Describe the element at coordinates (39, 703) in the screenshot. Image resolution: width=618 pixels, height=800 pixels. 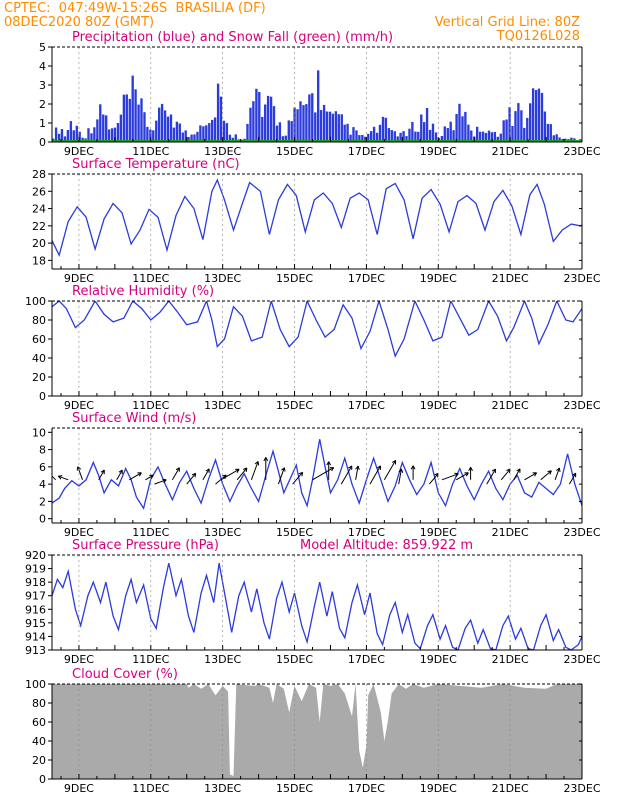
I see `cloud-ytick-label: 80` at that location.